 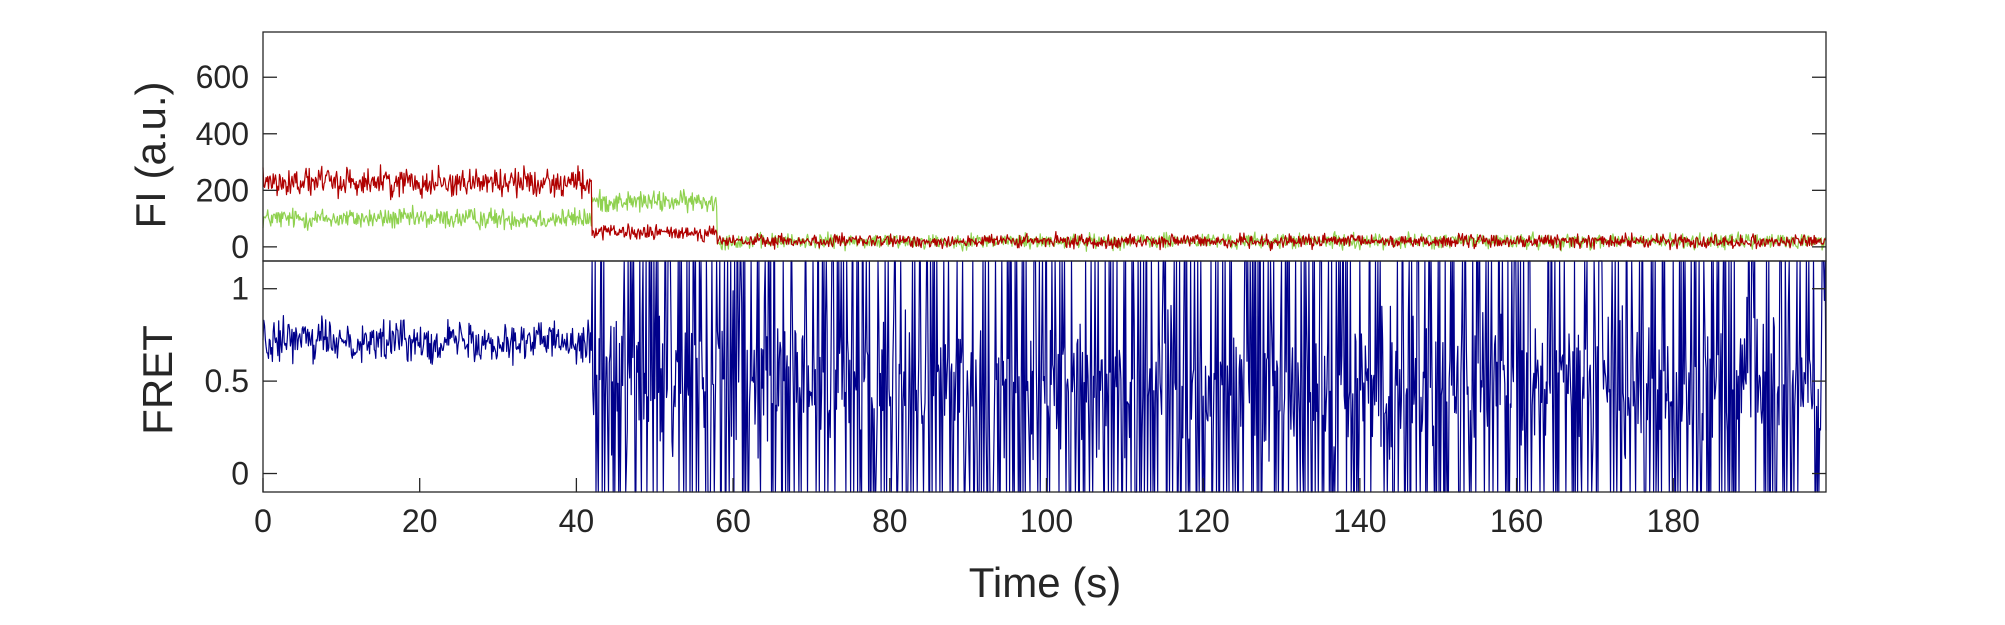 What do you see at coordinates (1516, 521) in the screenshot?
I see `time-x-tick-label: 160` at bounding box center [1516, 521].